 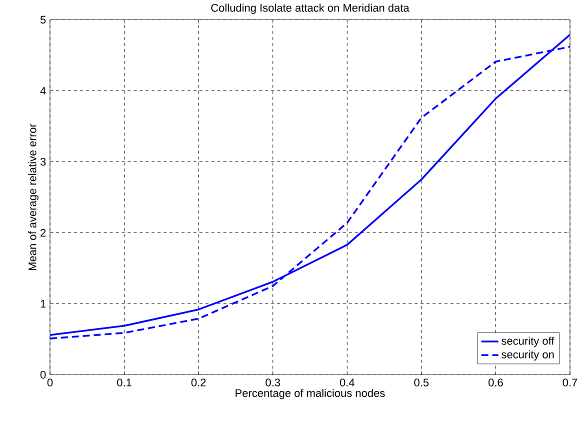 I want to click on y-tick-label: 5, so click(x=43, y=20).